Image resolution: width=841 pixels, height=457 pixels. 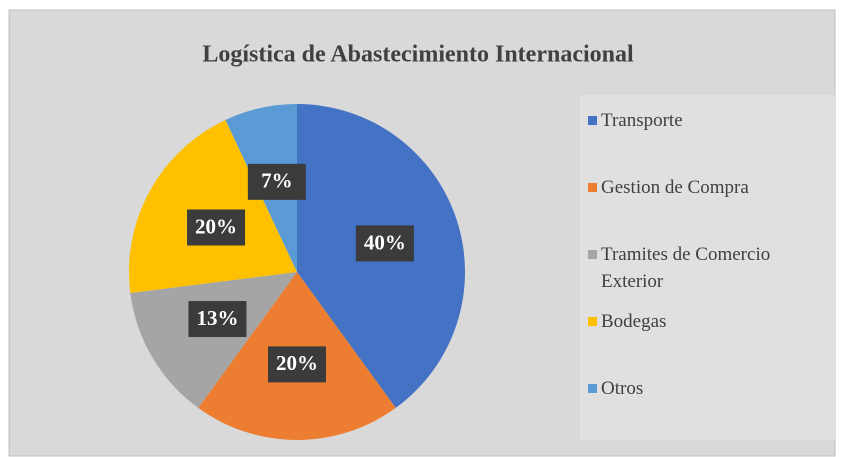 What do you see at coordinates (711, 207) in the screenshot?
I see `legend-item: Gestion de Compra` at bounding box center [711, 207].